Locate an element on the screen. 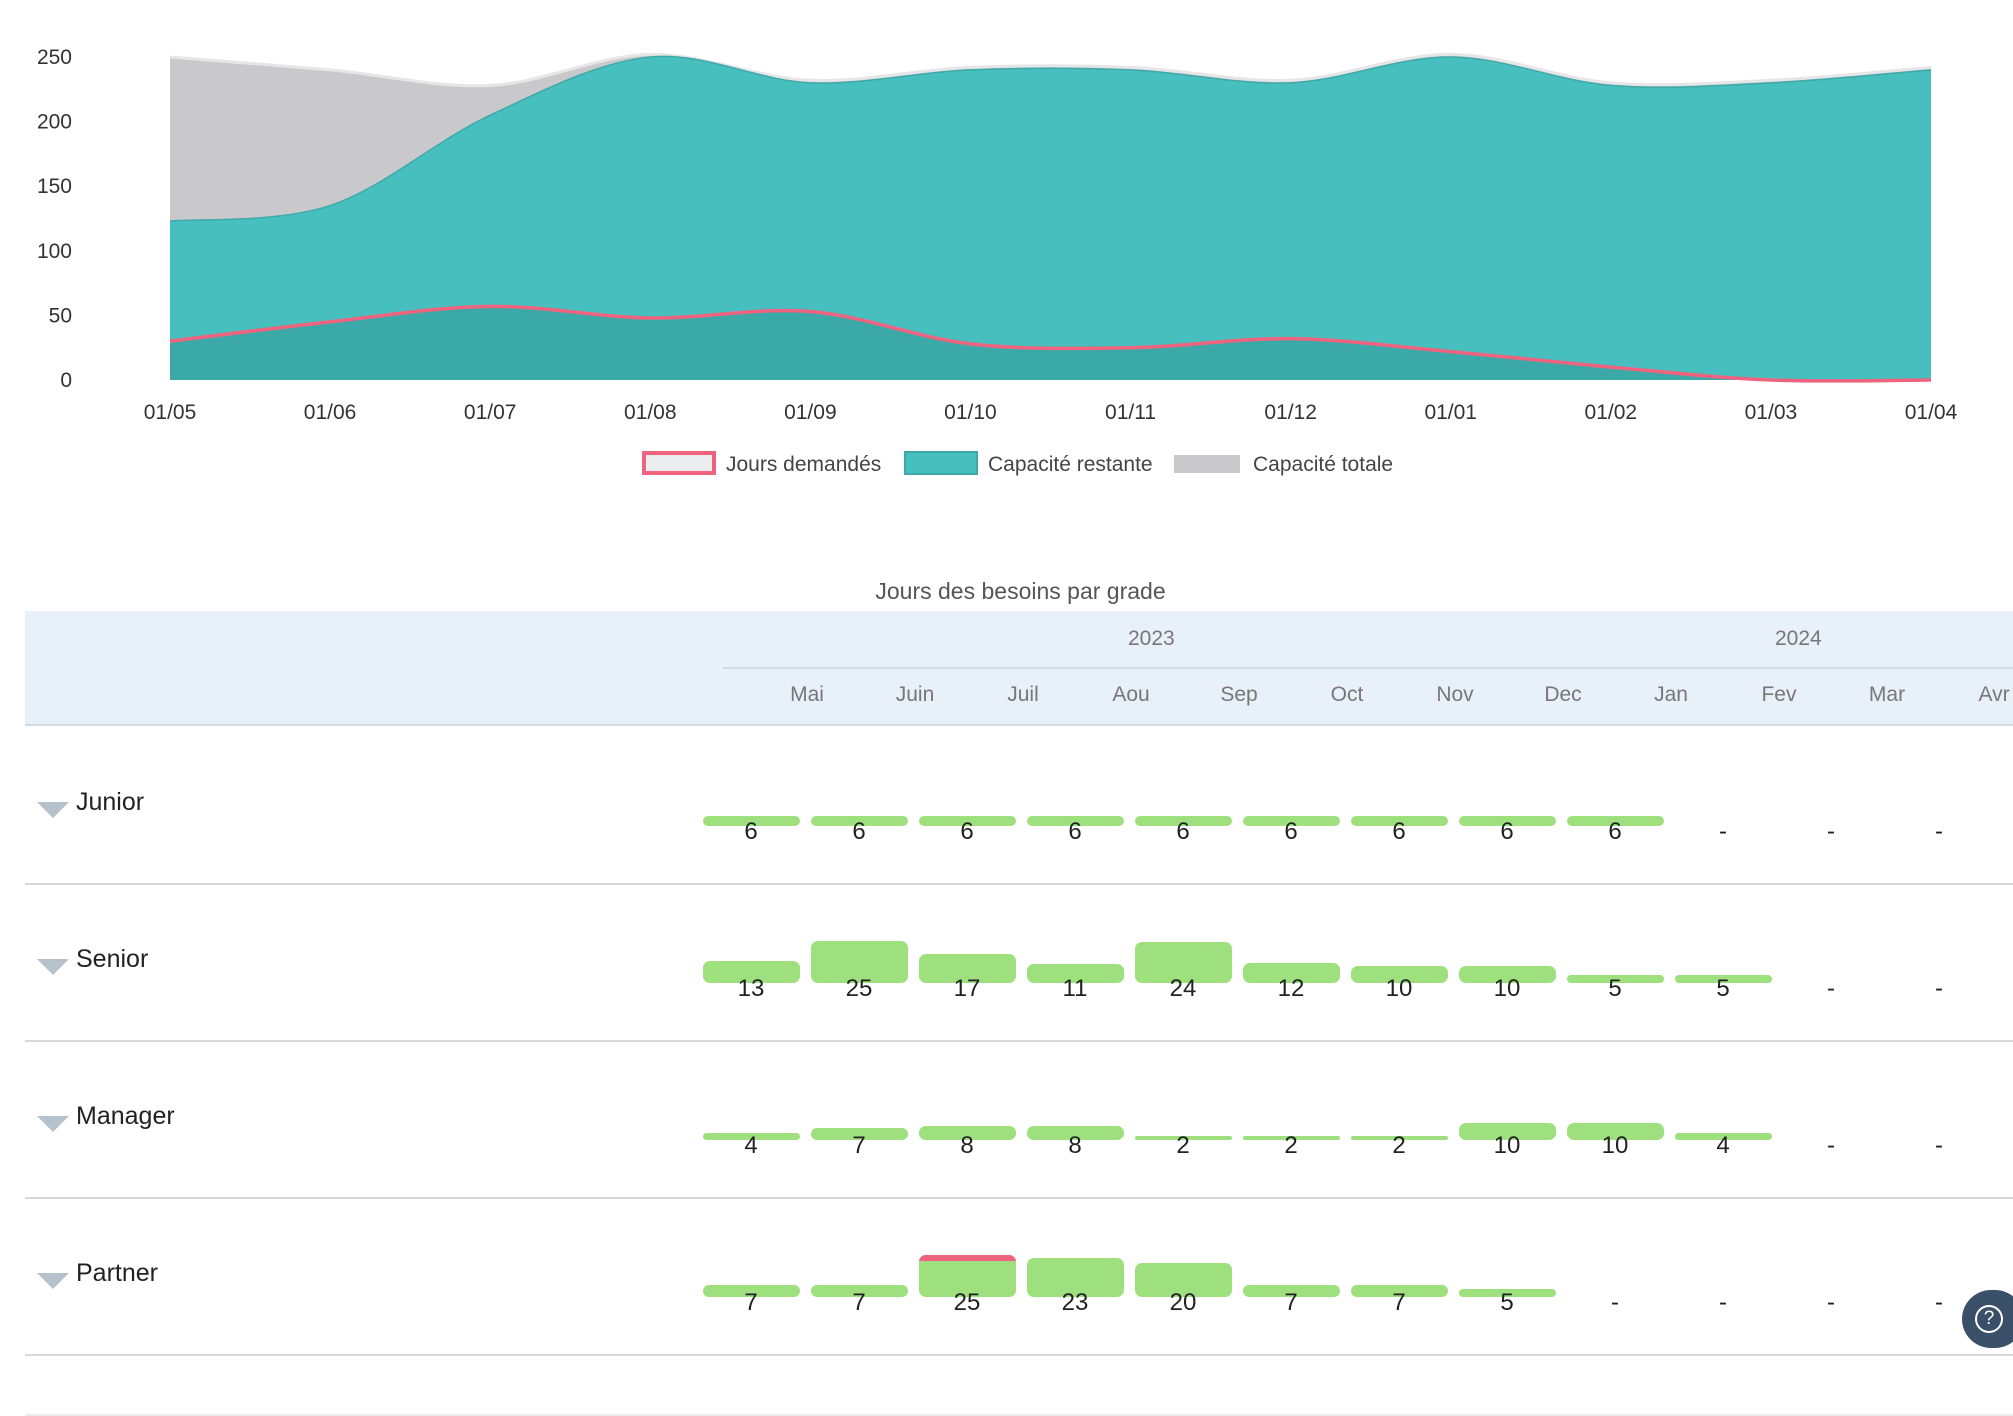 Image resolution: width=2013 pixels, height=1416 pixels. x-tick-label: 01/12 is located at coordinates (1290, 412).